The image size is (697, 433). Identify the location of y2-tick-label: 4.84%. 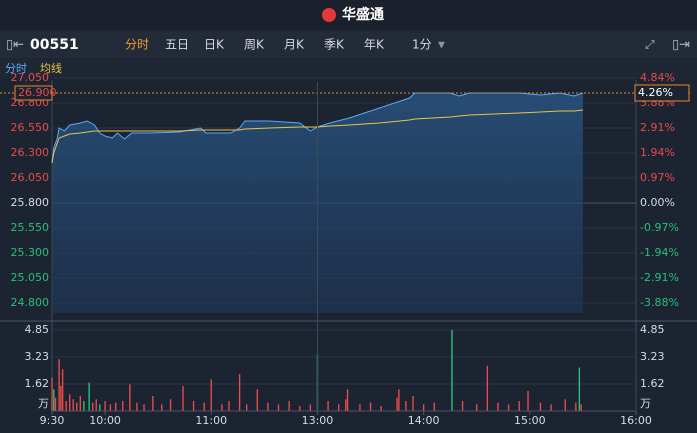
(657, 77).